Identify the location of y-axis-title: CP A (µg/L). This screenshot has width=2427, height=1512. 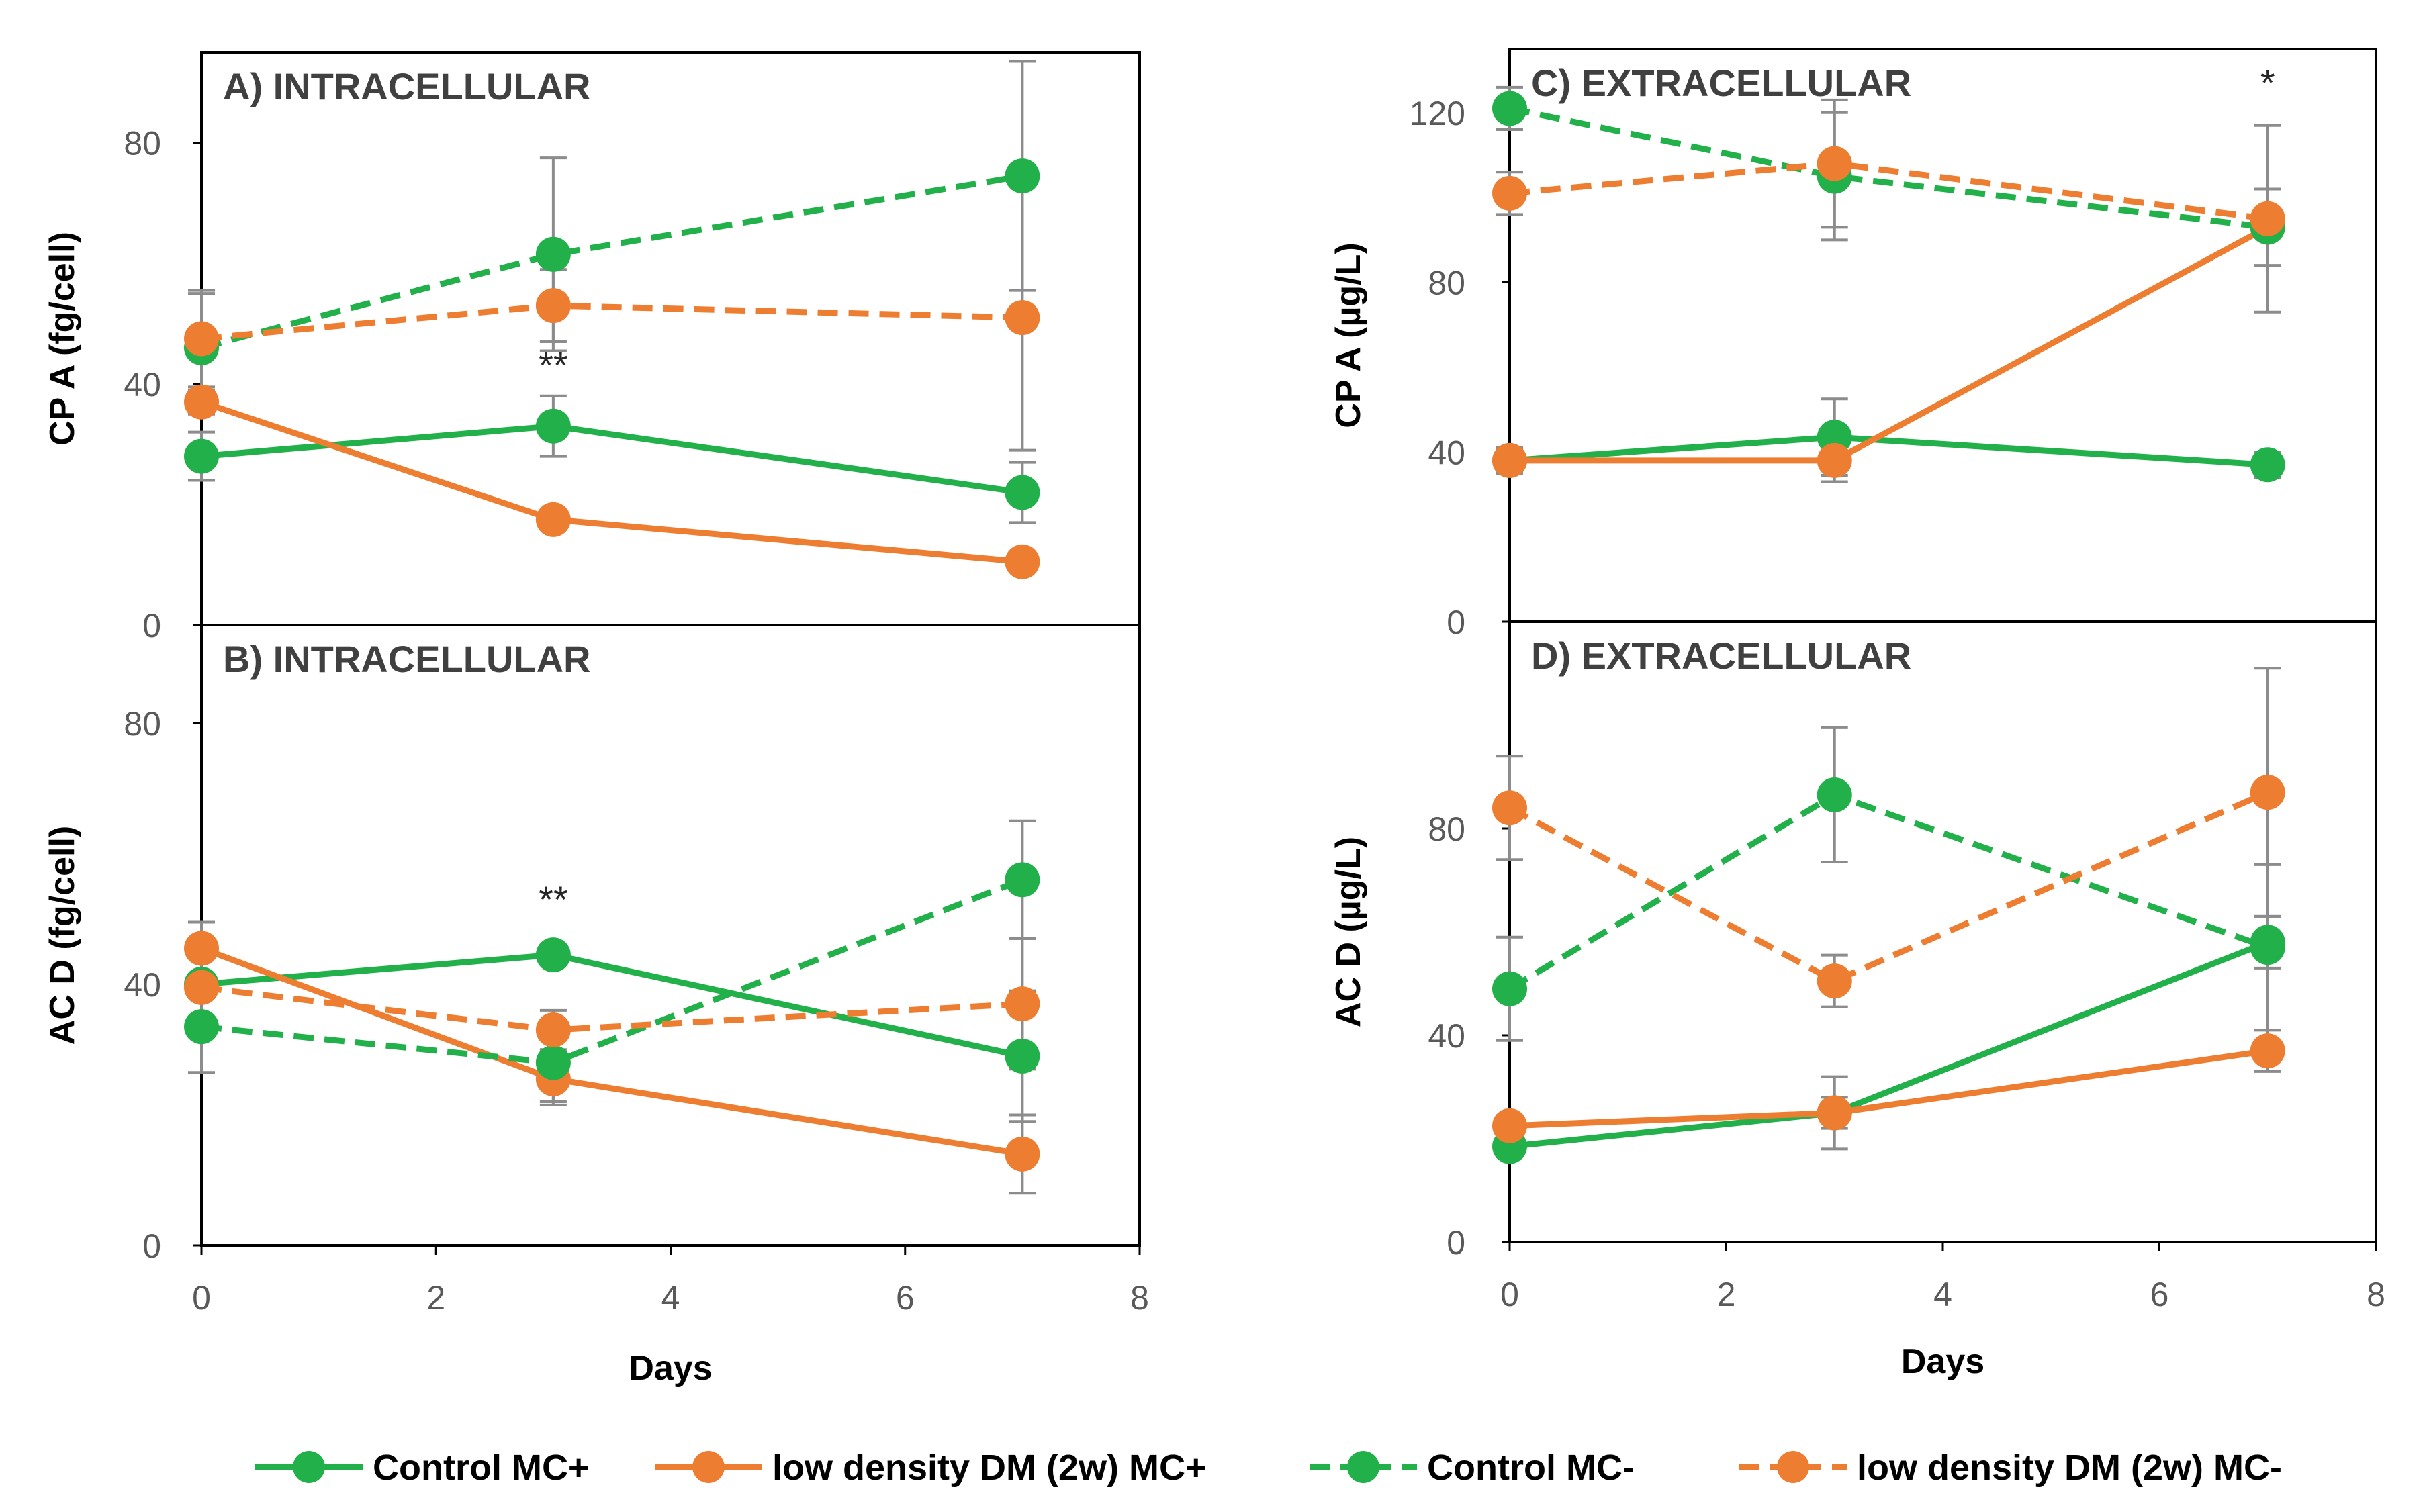
(1348, 335).